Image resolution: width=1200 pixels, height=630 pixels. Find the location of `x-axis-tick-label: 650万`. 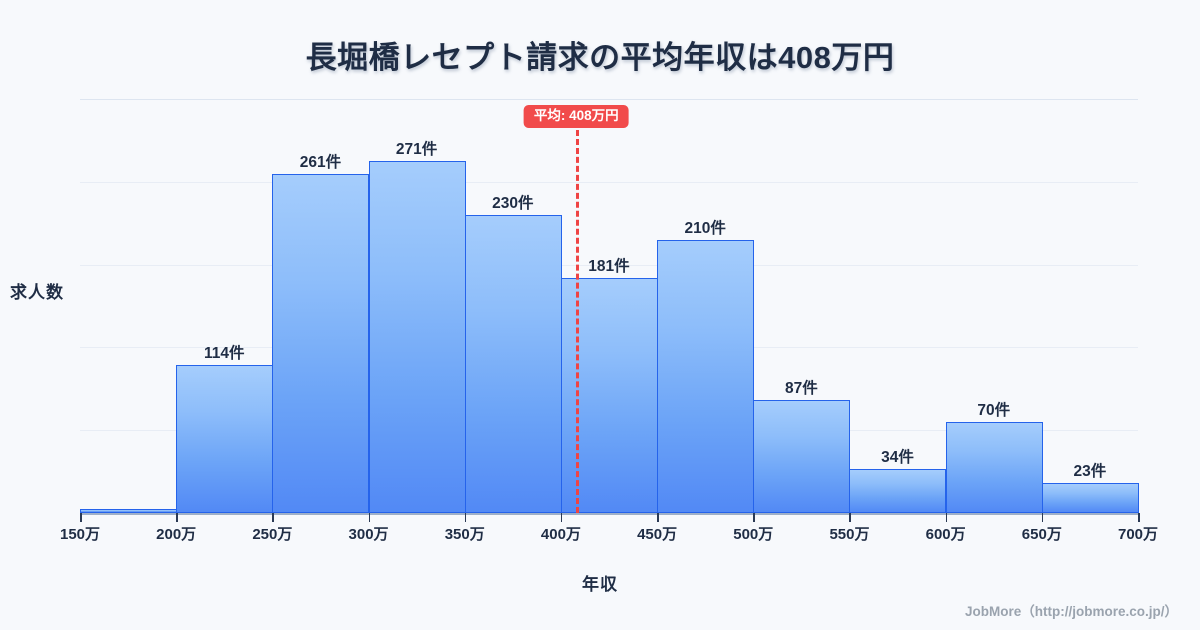

x-axis-tick-label: 650万 is located at coordinates (1041, 534).